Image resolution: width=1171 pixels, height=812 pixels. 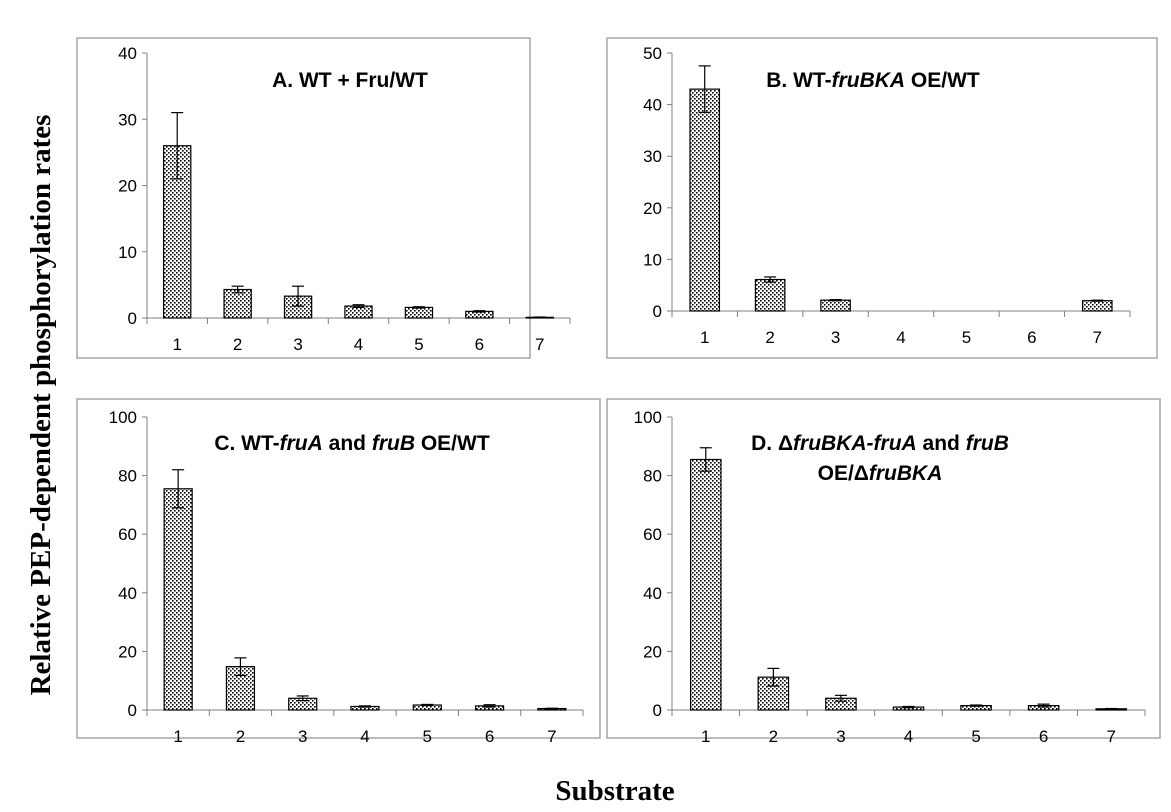 What do you see at coordinates (880, 473) in the screenshot?
I see `panel-title: OE/ΔfruBKA` at bounding box center [880, 473].